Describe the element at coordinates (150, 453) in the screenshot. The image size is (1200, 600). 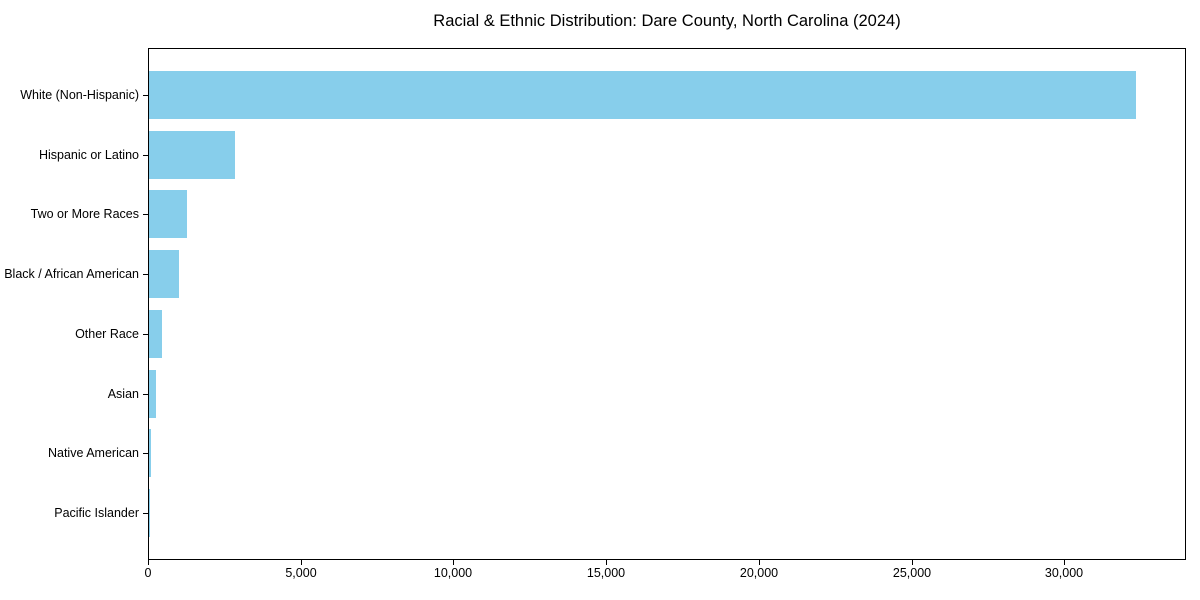
I see `bar-native-american` at that location.